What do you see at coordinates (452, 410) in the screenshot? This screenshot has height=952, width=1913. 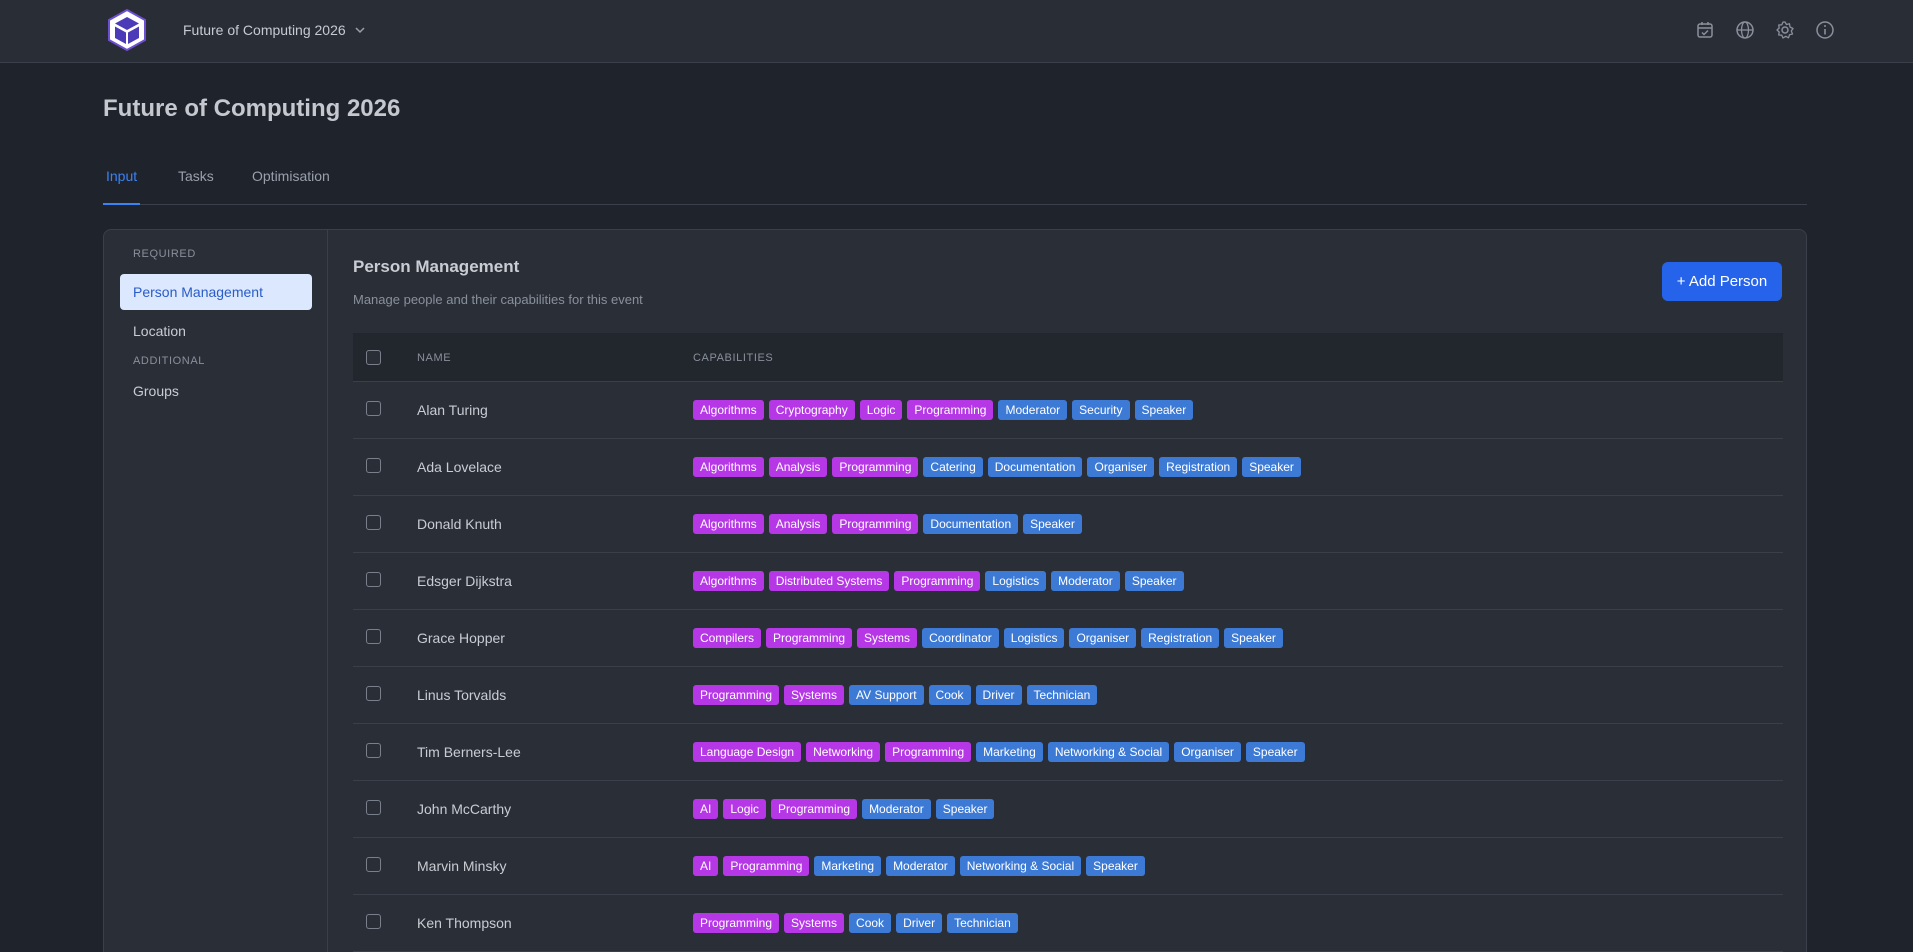 I see `person-name: Alan Turing` at bounding box center [452, 410].